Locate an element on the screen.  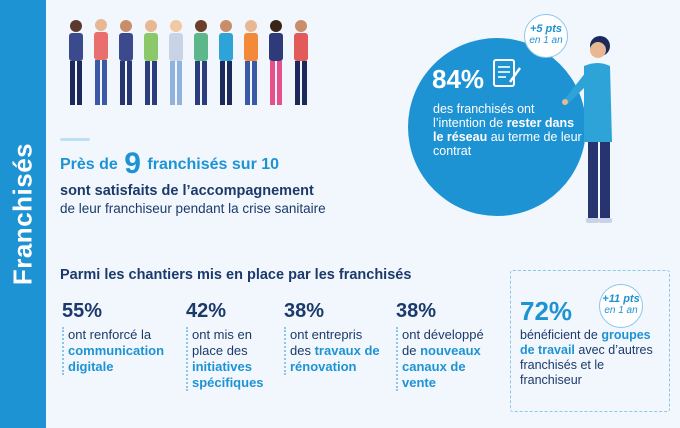
woman-presenting-illustration is located at coordinates (587, 129).